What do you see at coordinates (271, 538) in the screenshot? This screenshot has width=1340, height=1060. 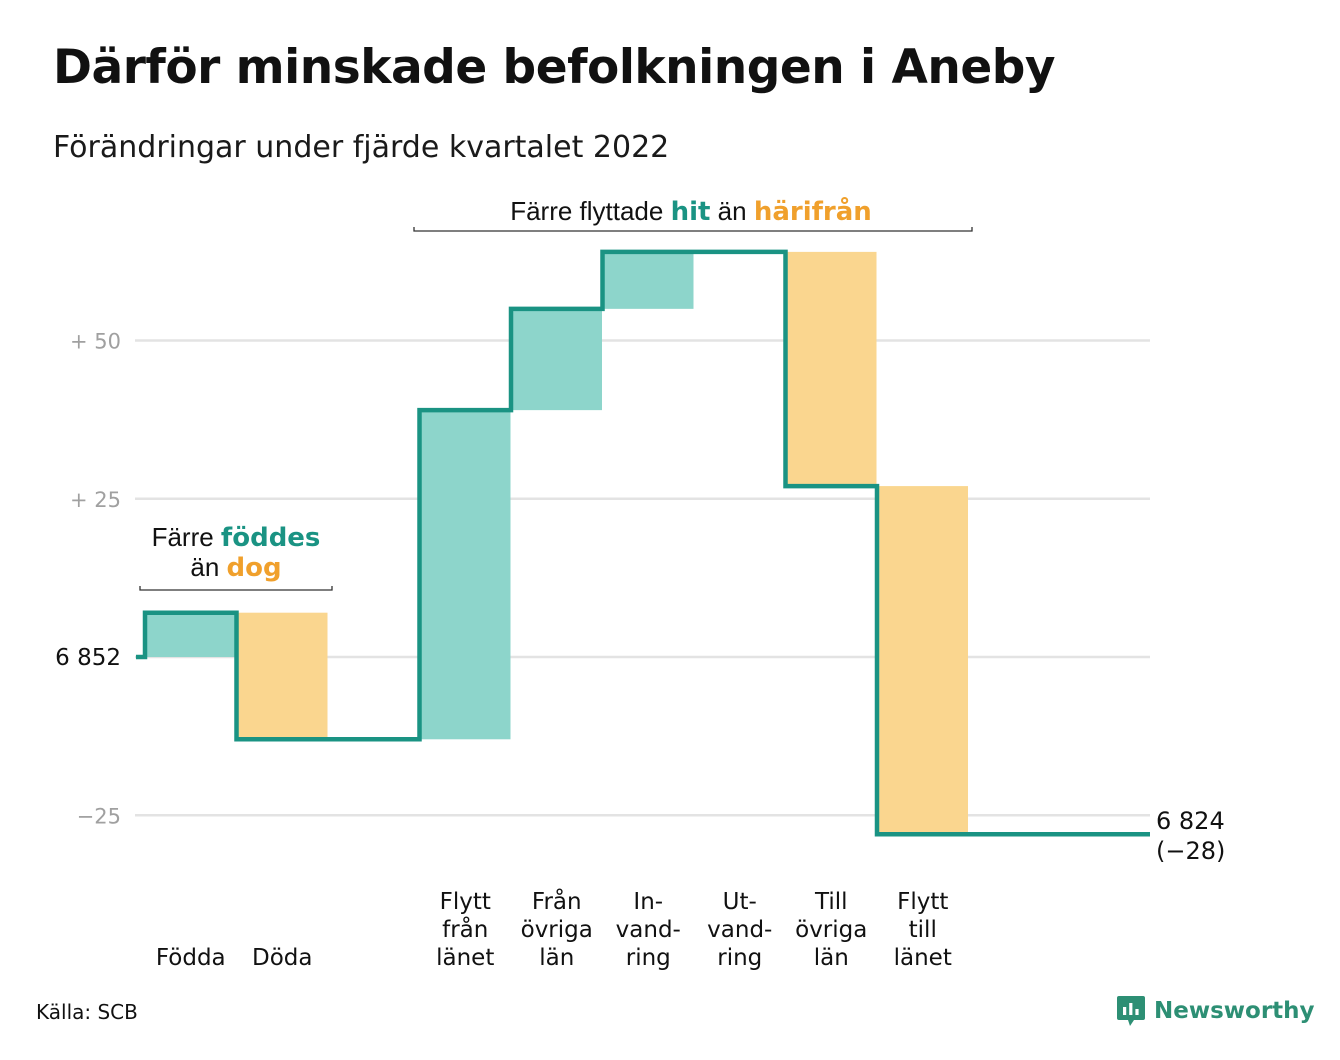 I see `births-text-hit: föddes` at bounding box center [271, 538].